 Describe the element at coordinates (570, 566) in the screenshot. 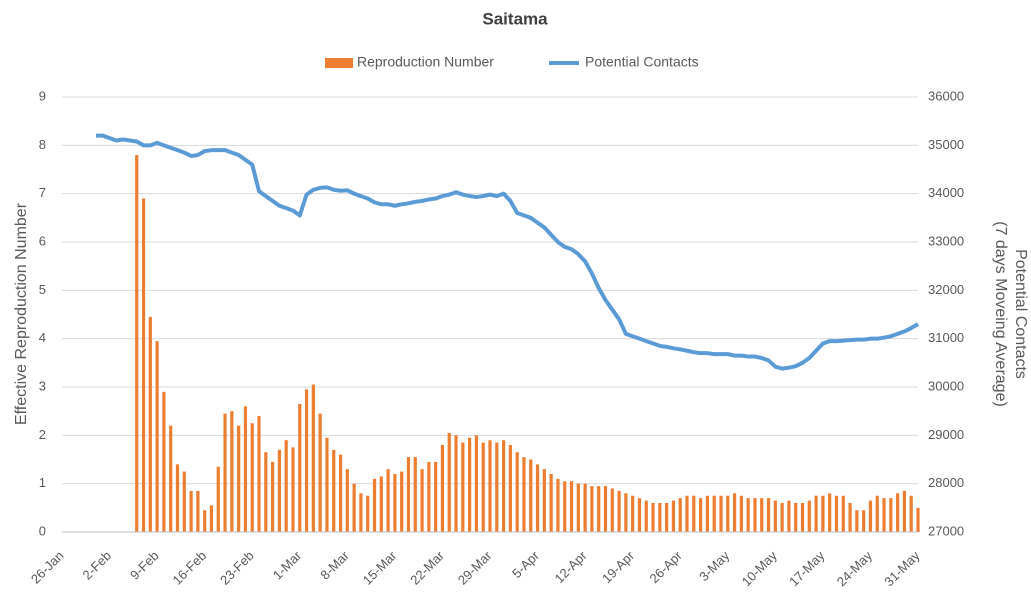

I see `x-tick-label: 12-Apr` at that location.